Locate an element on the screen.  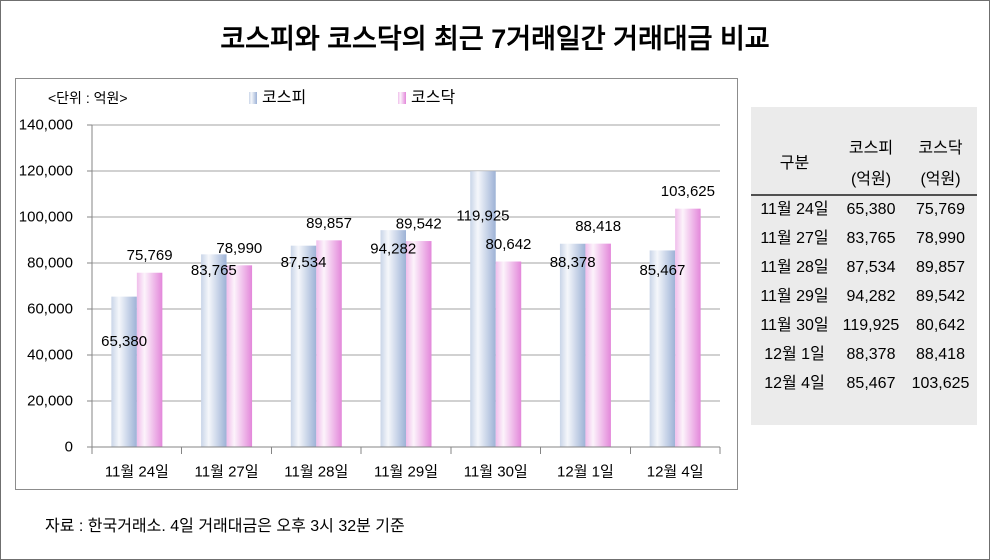
table-row: 11월 30일 119,925 80,642 is located at coordinates (864, 325).